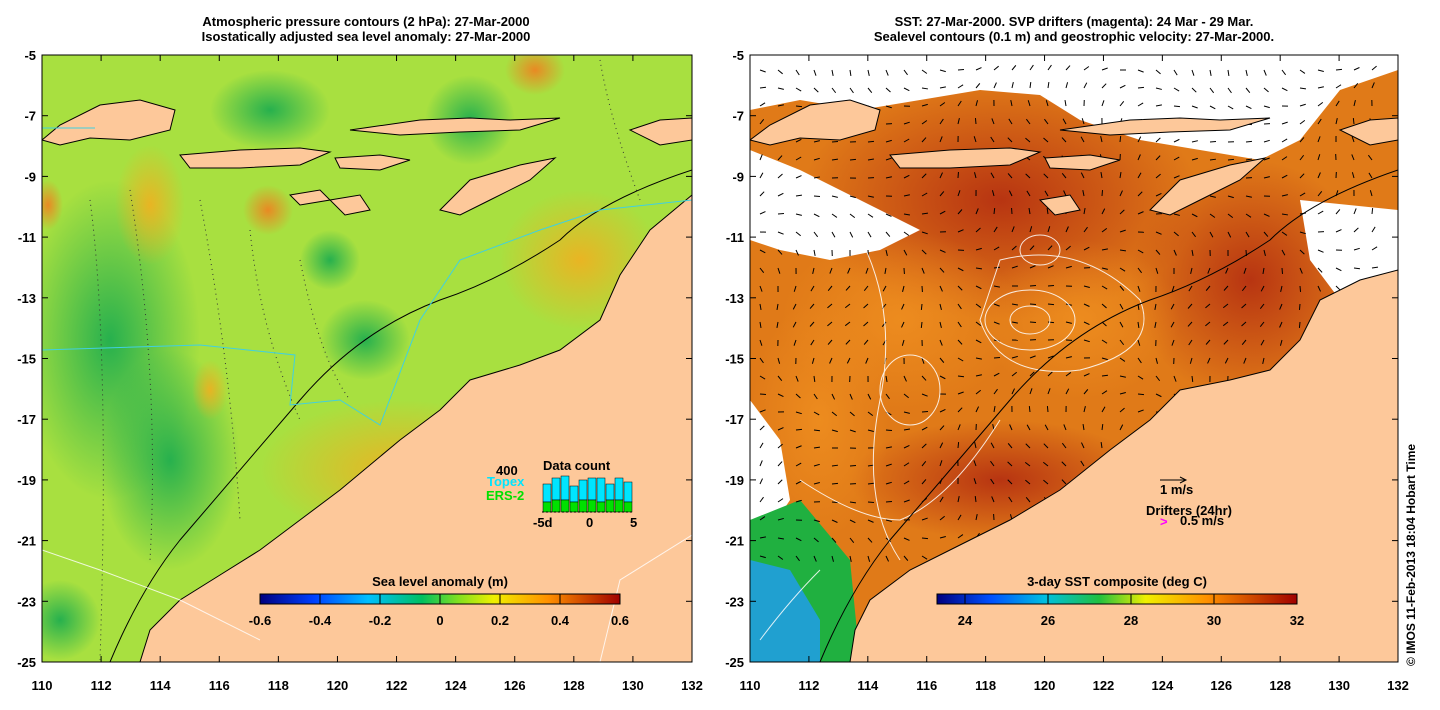 The width and height of the screenshot is (1440, 710). What do you see at coordinates (734, 419) in the screenshot?
I see `lat-tick-label: -17` at bounding box center [734, 419].